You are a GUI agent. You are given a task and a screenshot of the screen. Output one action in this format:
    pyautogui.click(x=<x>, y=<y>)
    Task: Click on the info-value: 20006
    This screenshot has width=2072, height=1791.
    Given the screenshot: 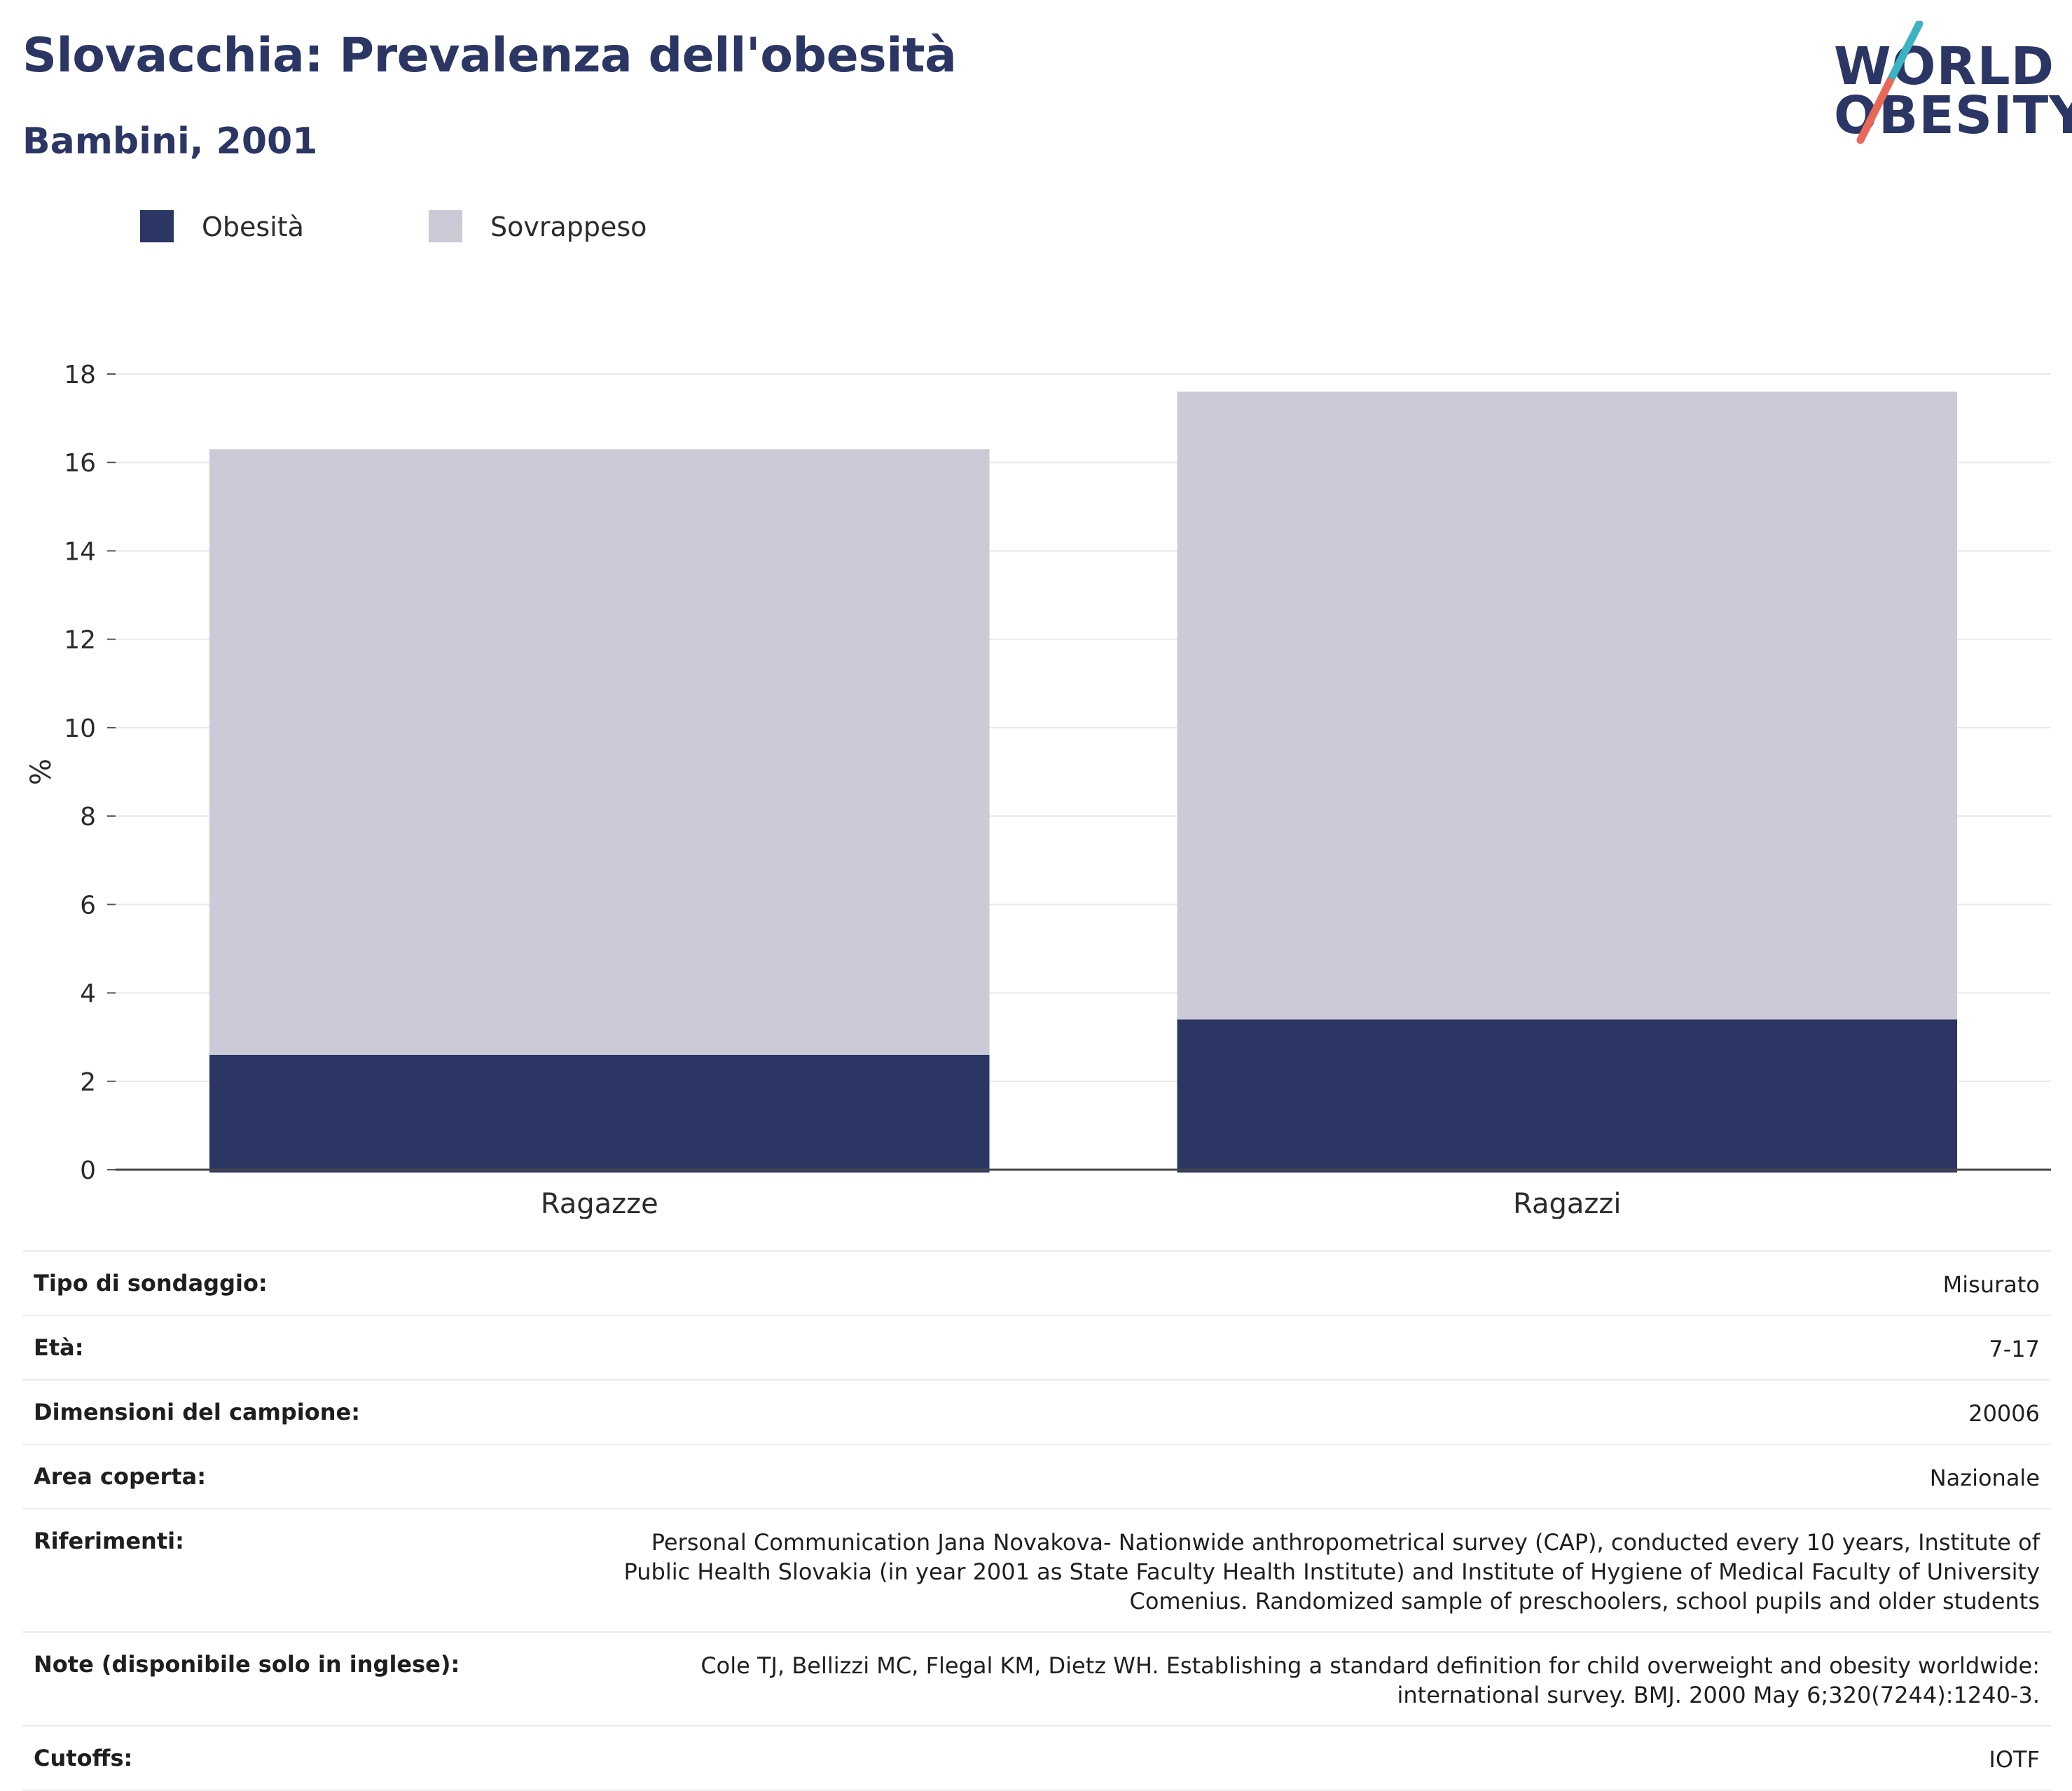 What is the action you would take?
    pyautogui.click(x=2004, y=1413)
    